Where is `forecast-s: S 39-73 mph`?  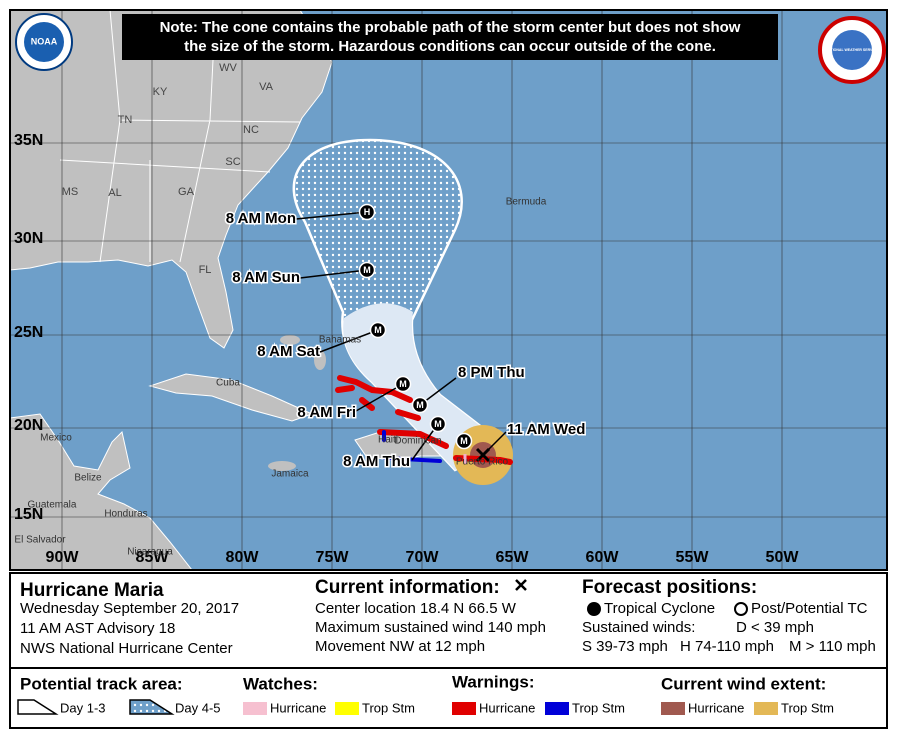
forecast-s: S 39-73 mph is located at coordinates (625, 646).